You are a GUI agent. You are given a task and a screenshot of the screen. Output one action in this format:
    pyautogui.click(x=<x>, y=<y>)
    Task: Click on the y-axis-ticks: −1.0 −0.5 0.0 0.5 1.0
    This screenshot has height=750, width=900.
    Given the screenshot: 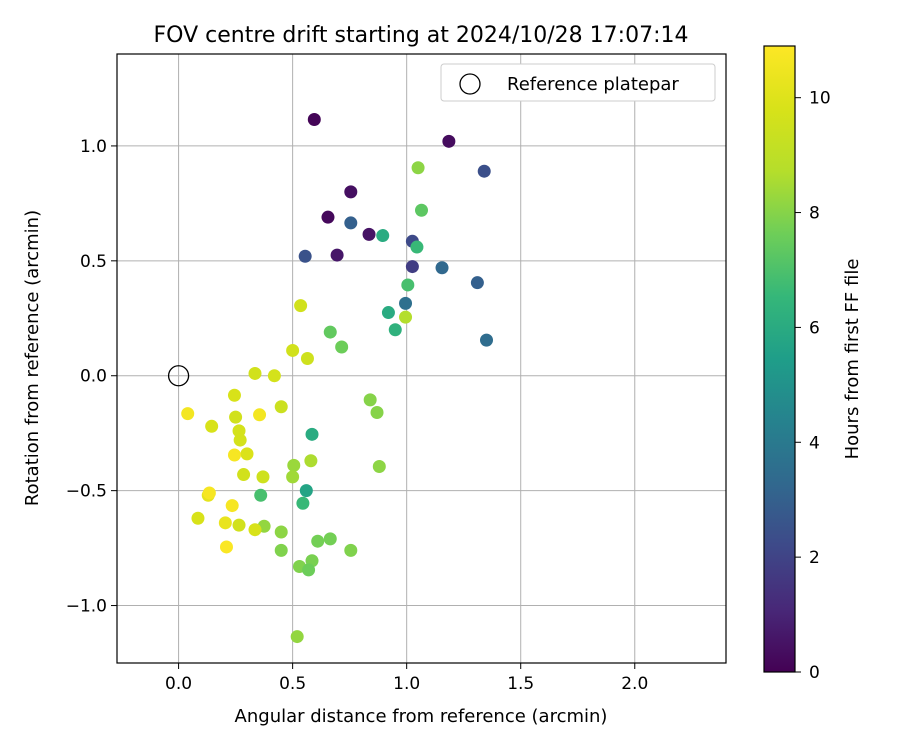 What is the action you would take?
    pyautogui.click(x=91, y=377)
    